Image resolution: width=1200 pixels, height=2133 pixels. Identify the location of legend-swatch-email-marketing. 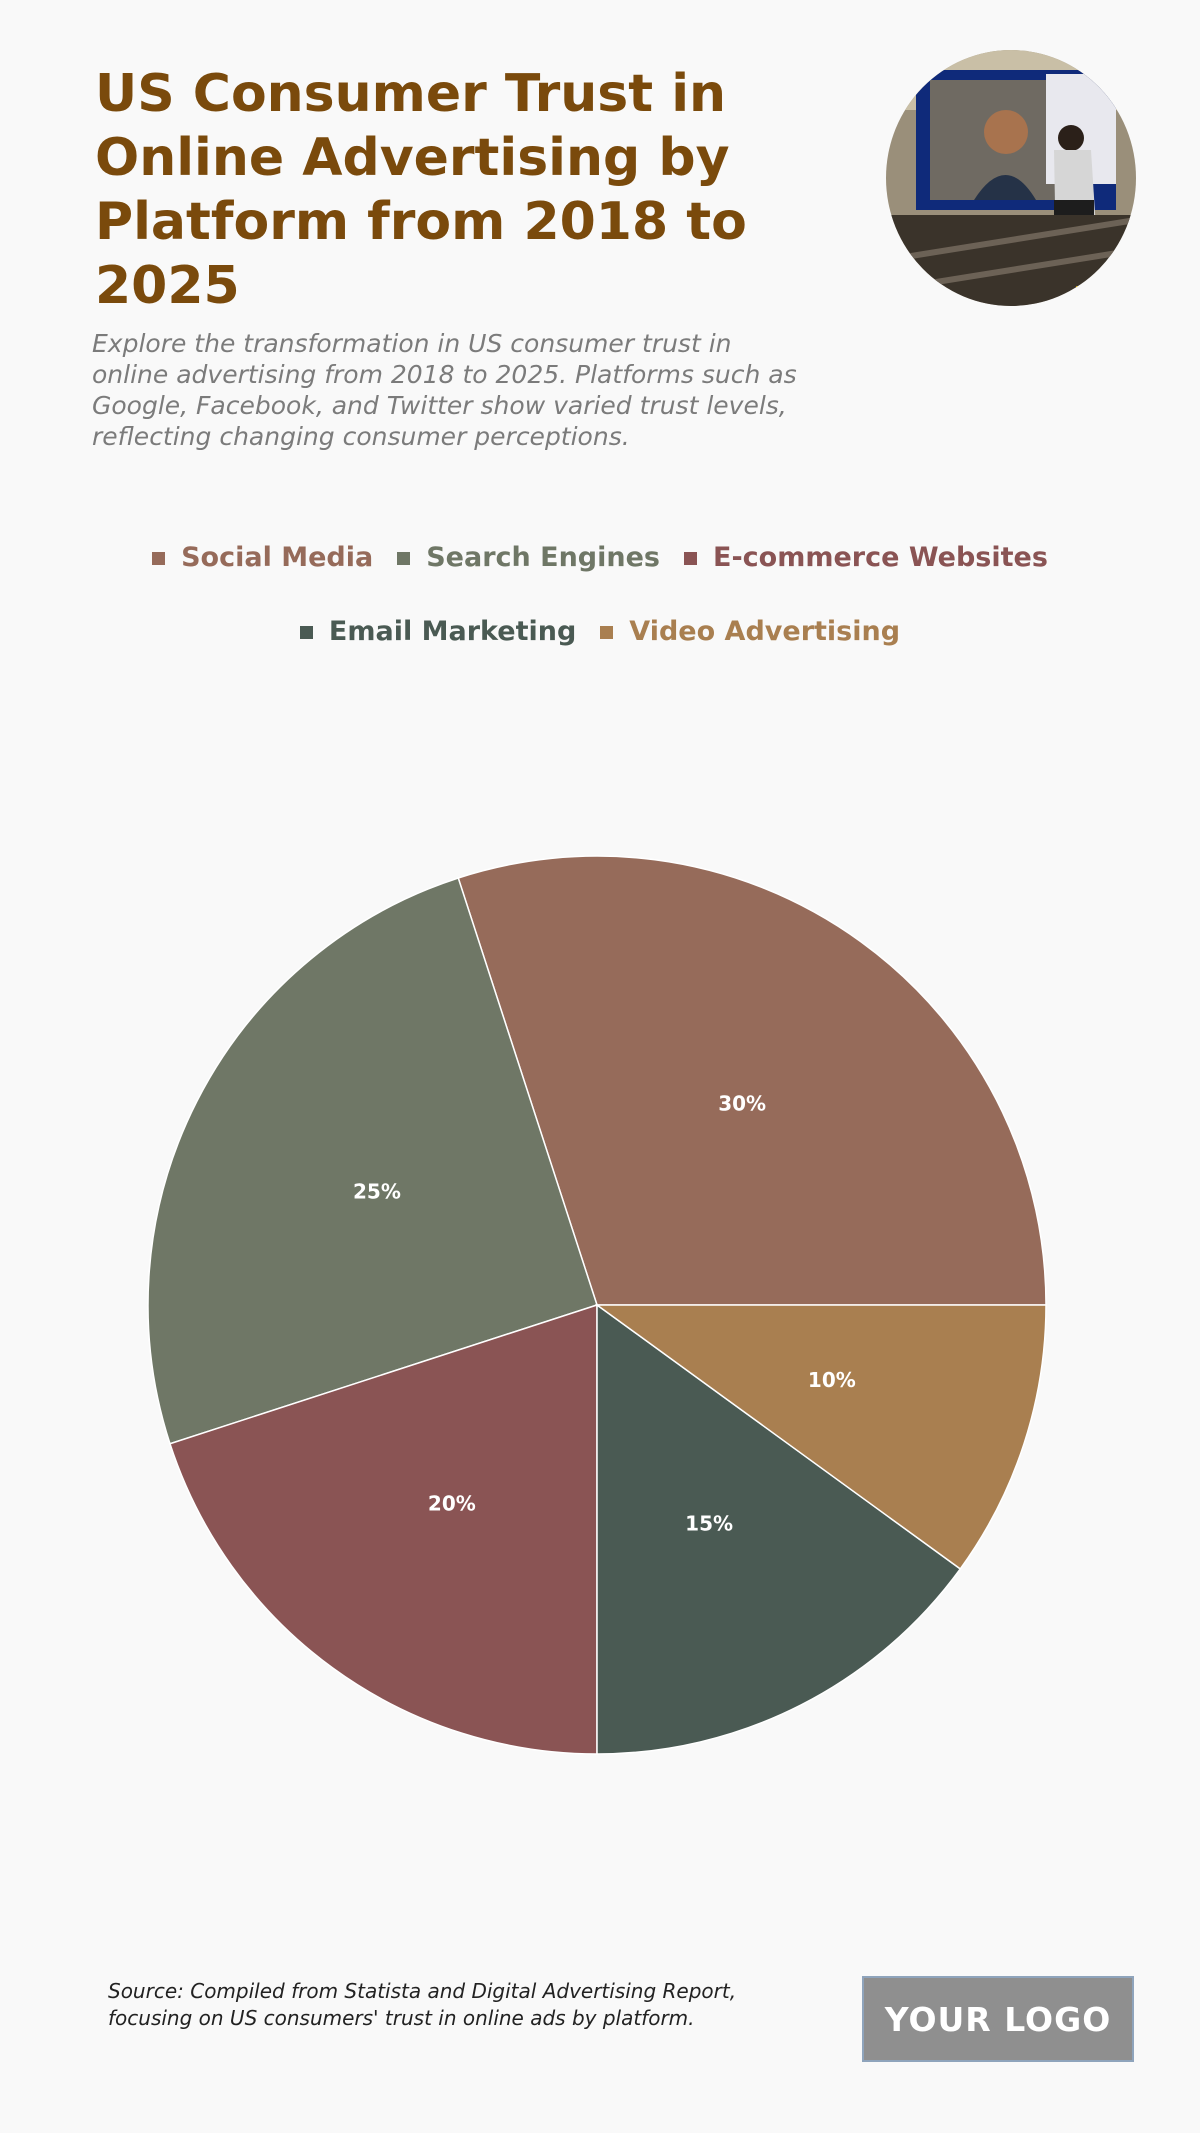
(306, 632).